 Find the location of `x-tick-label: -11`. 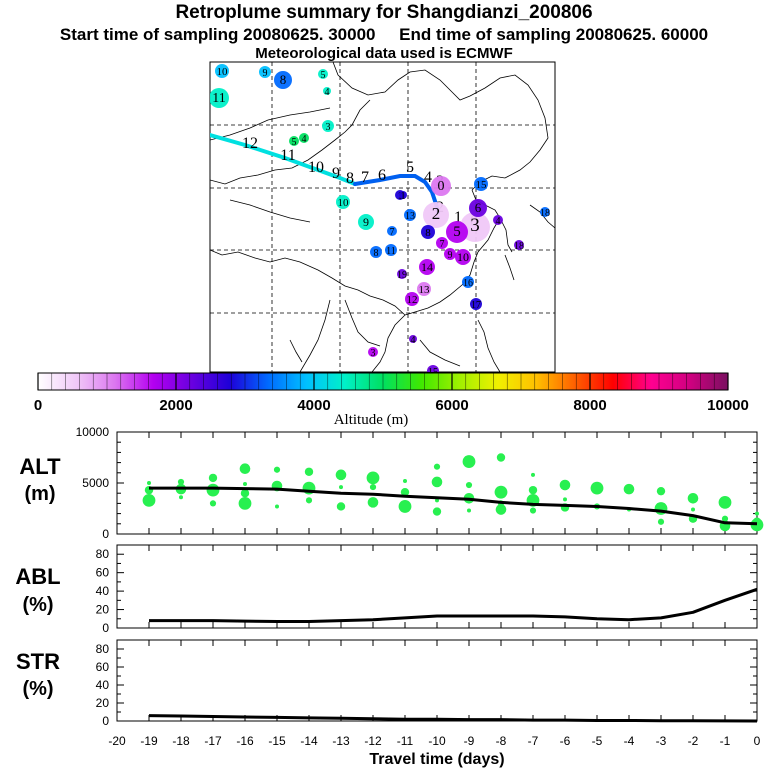

x-tick-label: -11 is located at coordinates (405, 741).